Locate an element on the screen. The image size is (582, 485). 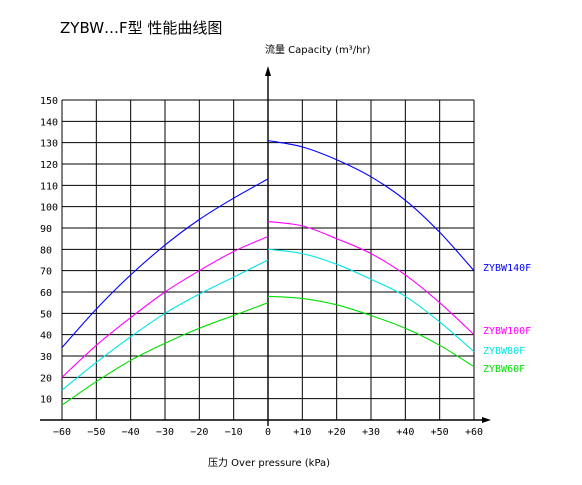
x-tick-label: 0 is located at coordinates (268, 432).